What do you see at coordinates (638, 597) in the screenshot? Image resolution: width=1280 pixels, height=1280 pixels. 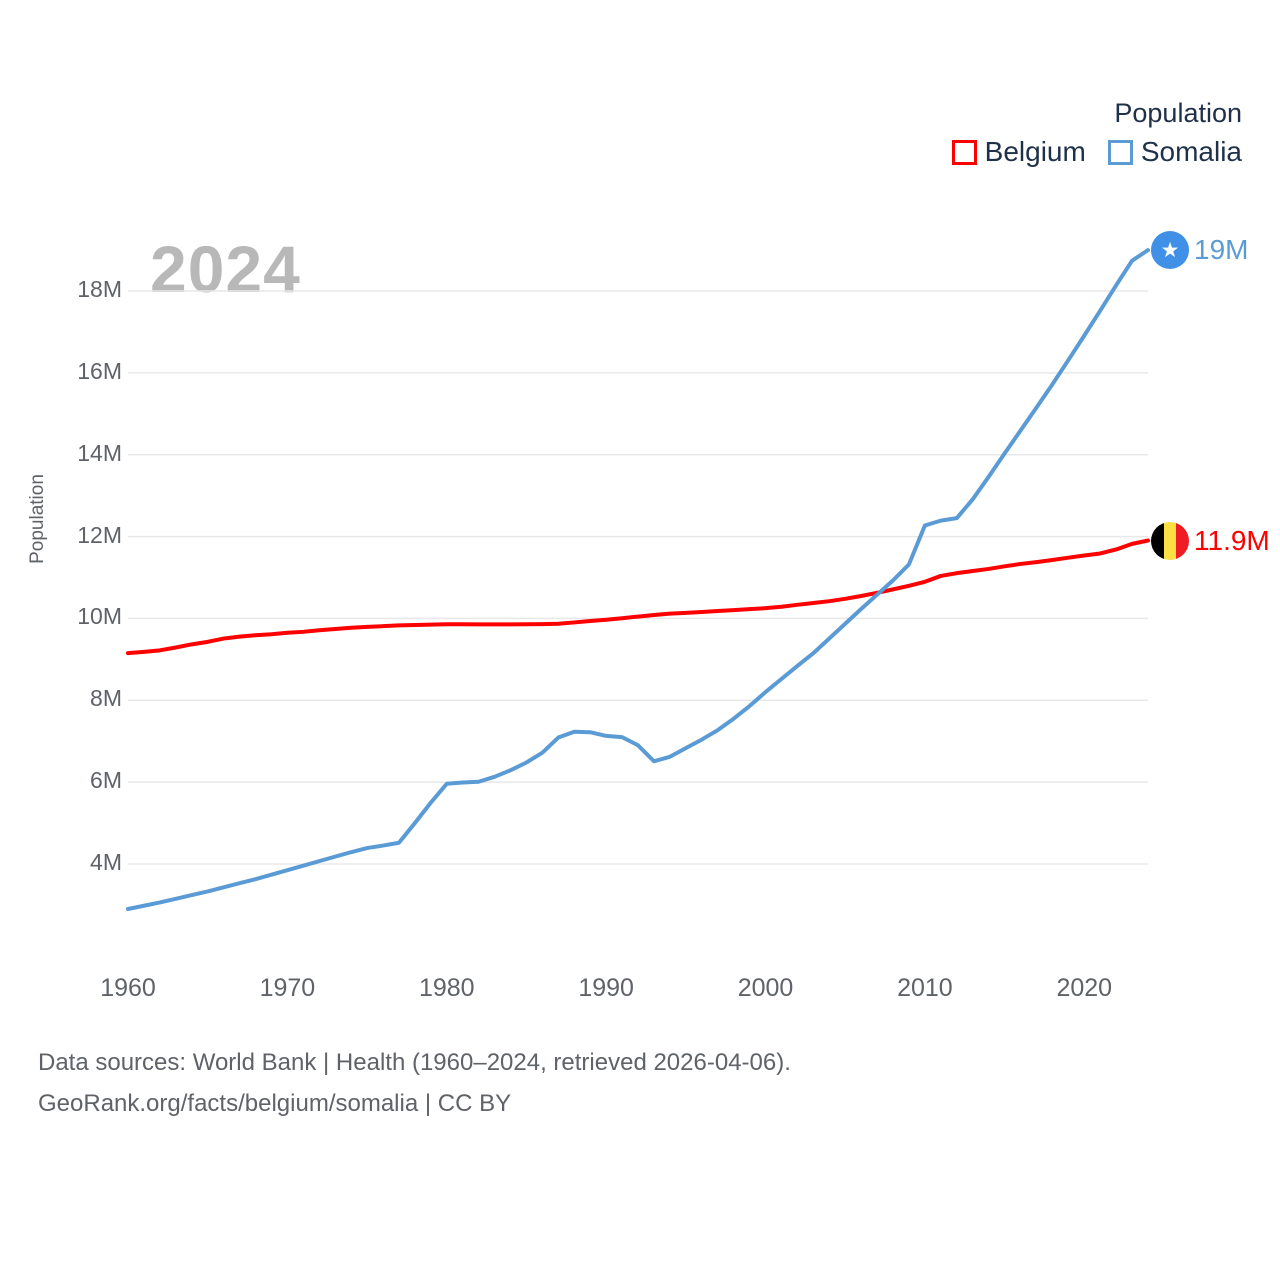 I see `series-line-belgium` at bounding box center [638, 597].